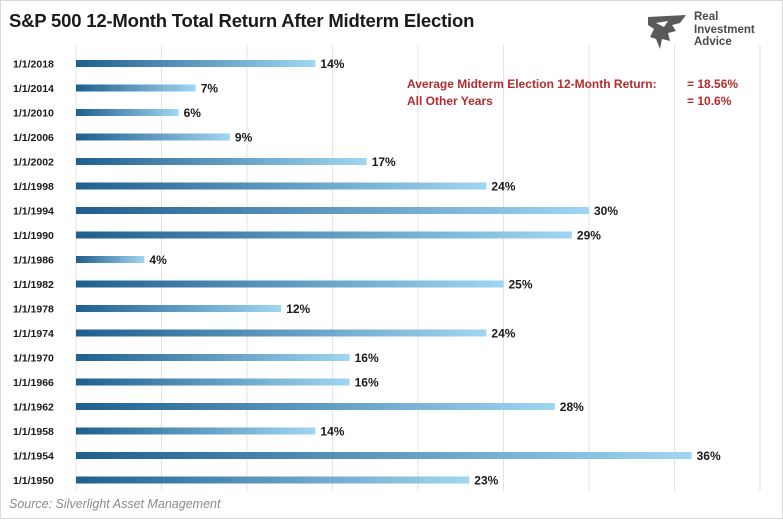  I want to click on category-label: 1/1/1974, so click(33, 334).